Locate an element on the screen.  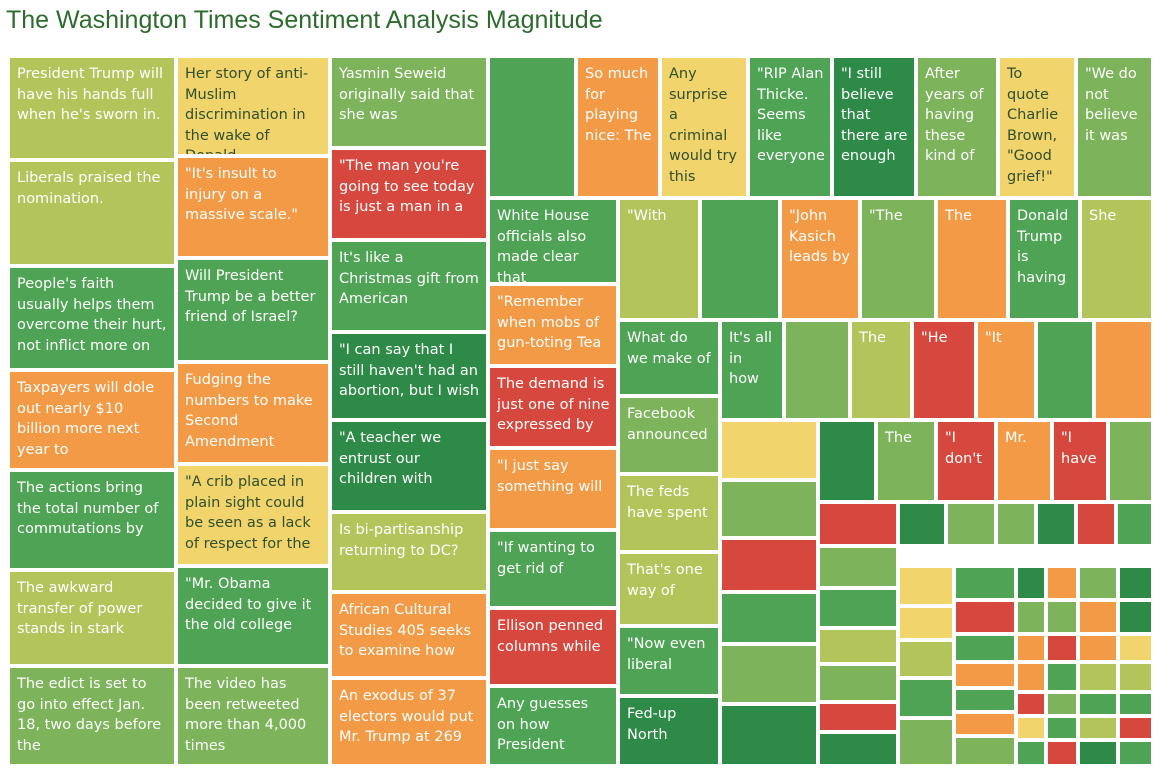
treemap-tile-label: "The is located at coordinates (886, 216).